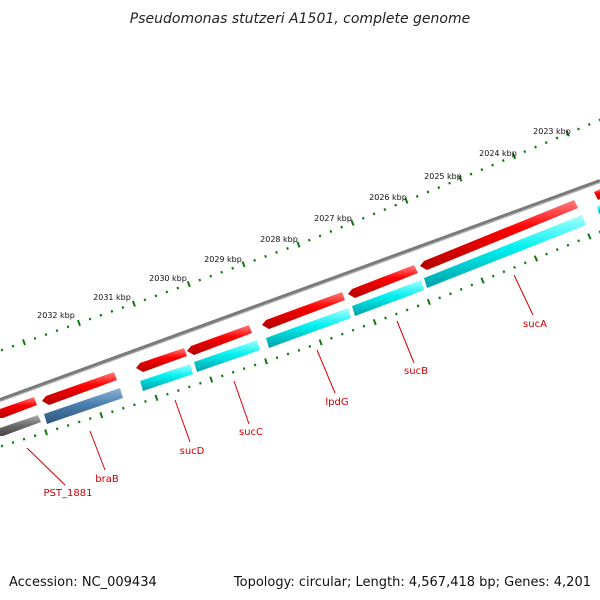  I want to click on tick-label-2023: 2023 kbp, so click(552, 131).